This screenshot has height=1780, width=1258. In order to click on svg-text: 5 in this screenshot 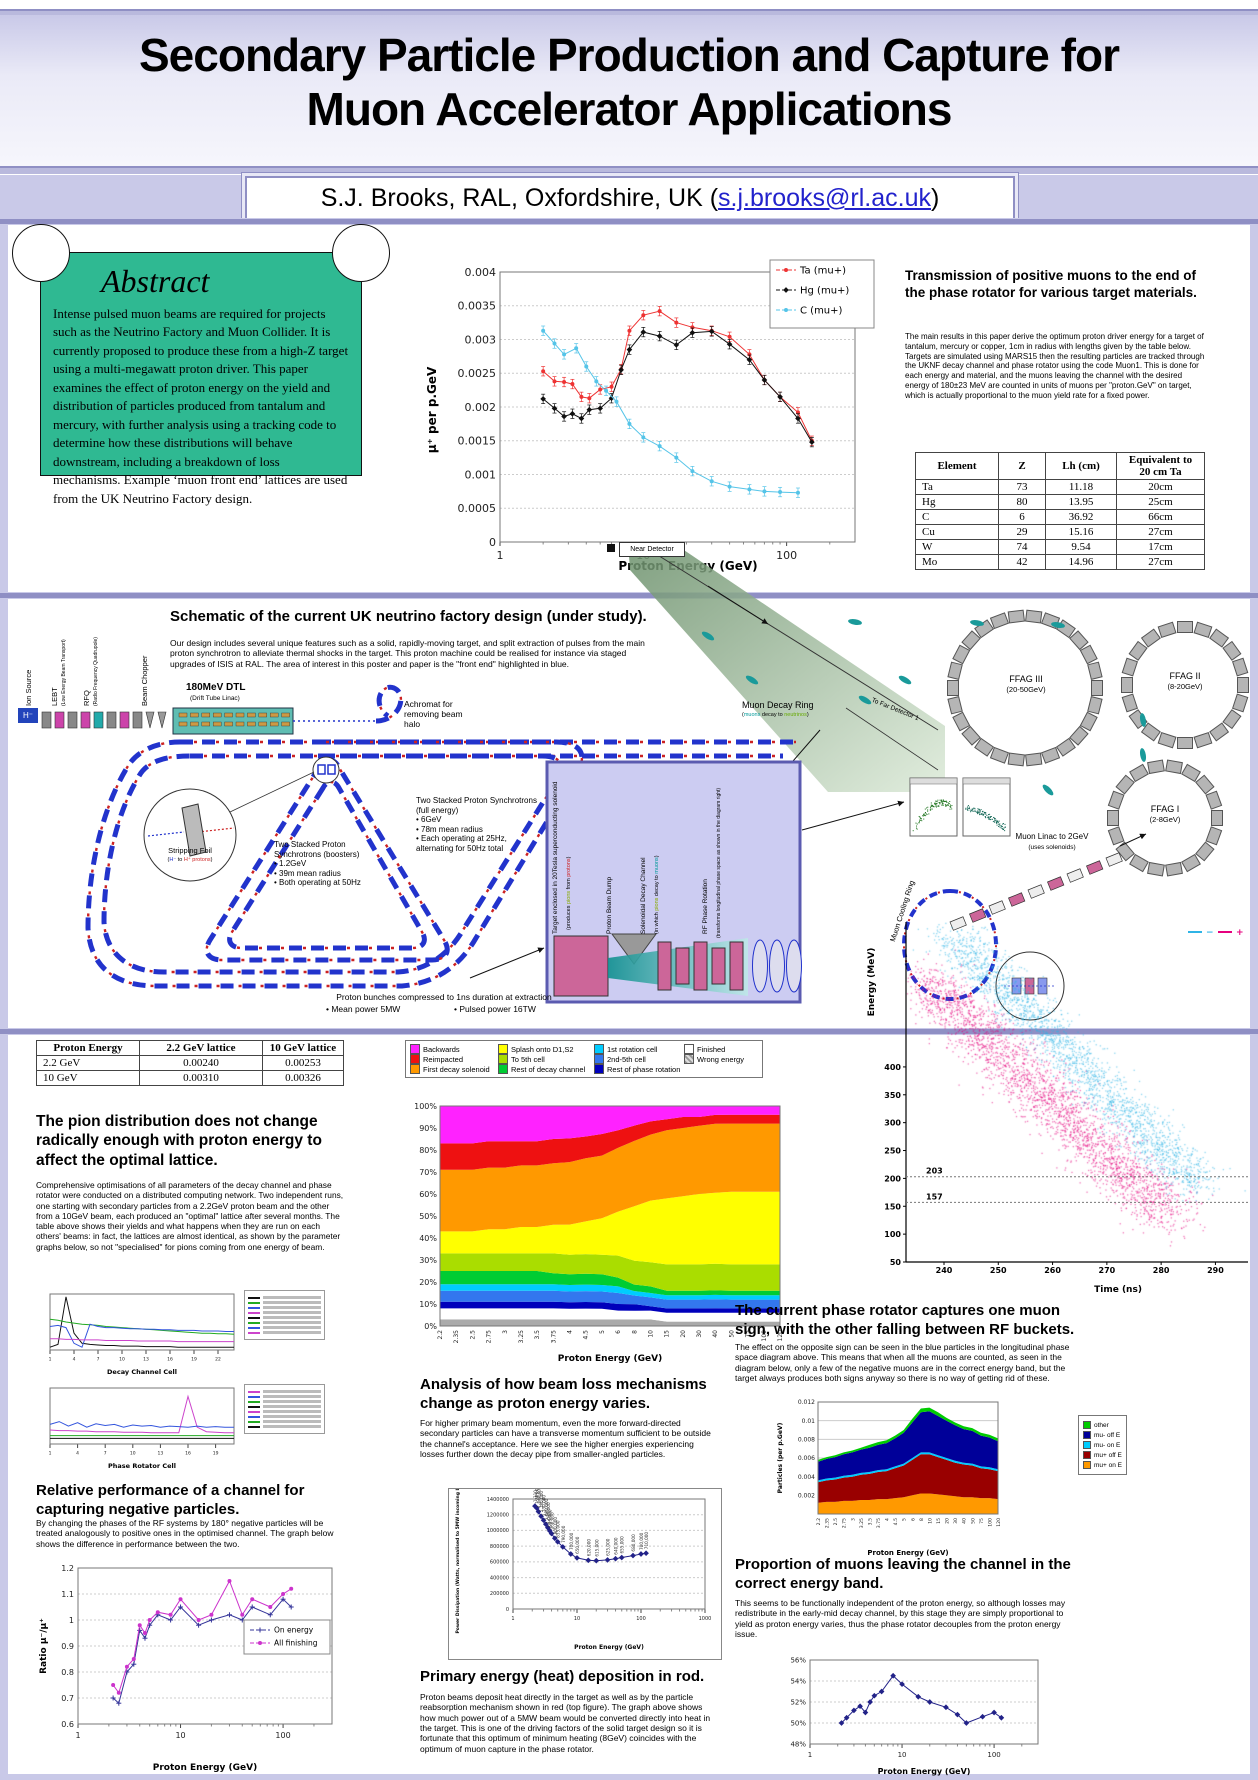, I will do `click(905, 1519)`.